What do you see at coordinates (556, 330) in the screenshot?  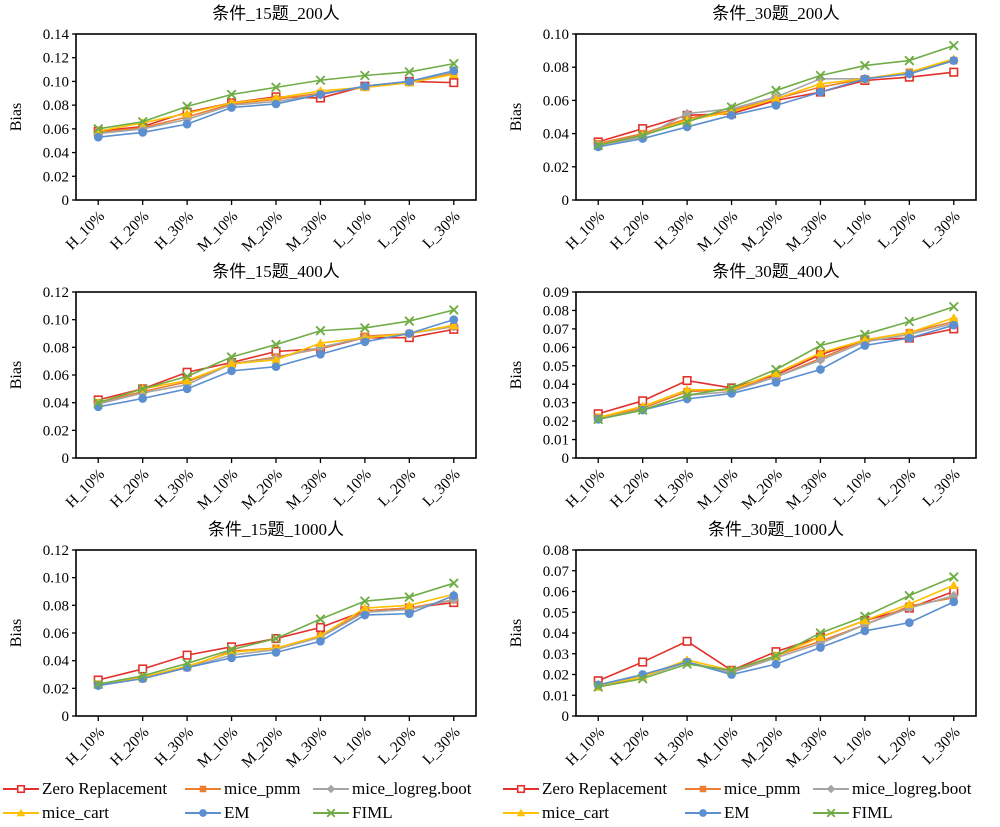 I see `svg-text: 0.07` at bounding box center [556, 330].